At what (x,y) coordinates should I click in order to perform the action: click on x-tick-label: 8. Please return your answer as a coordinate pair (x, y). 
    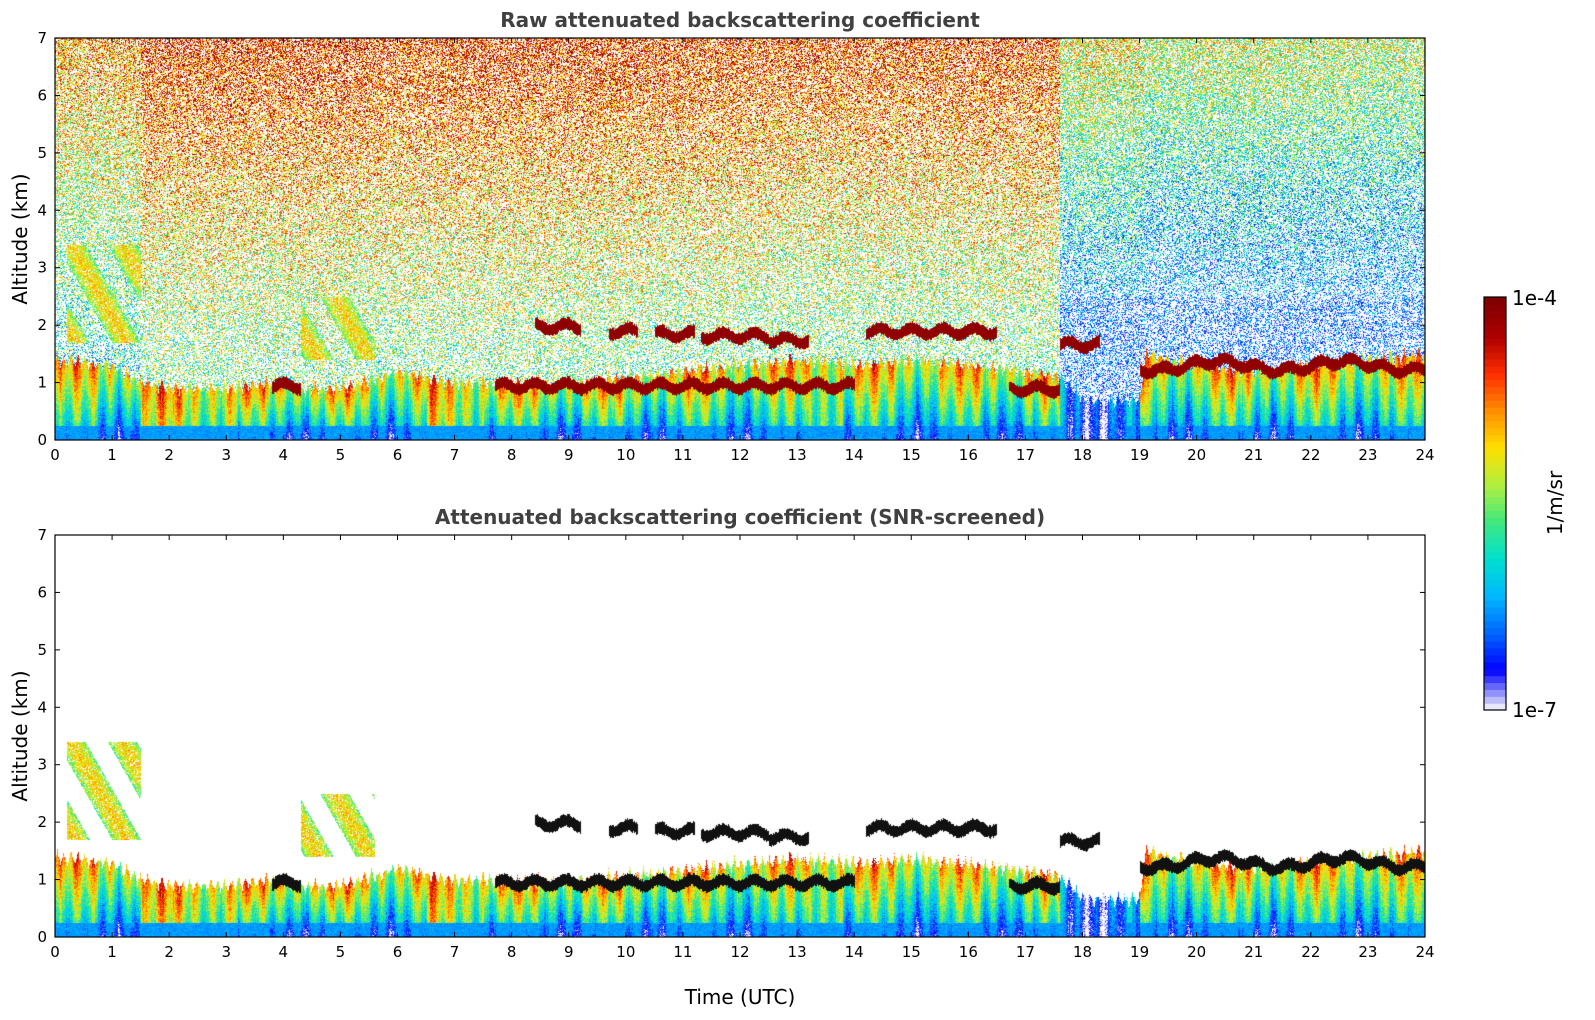
    Looking at the image, I should click on (512, 952).